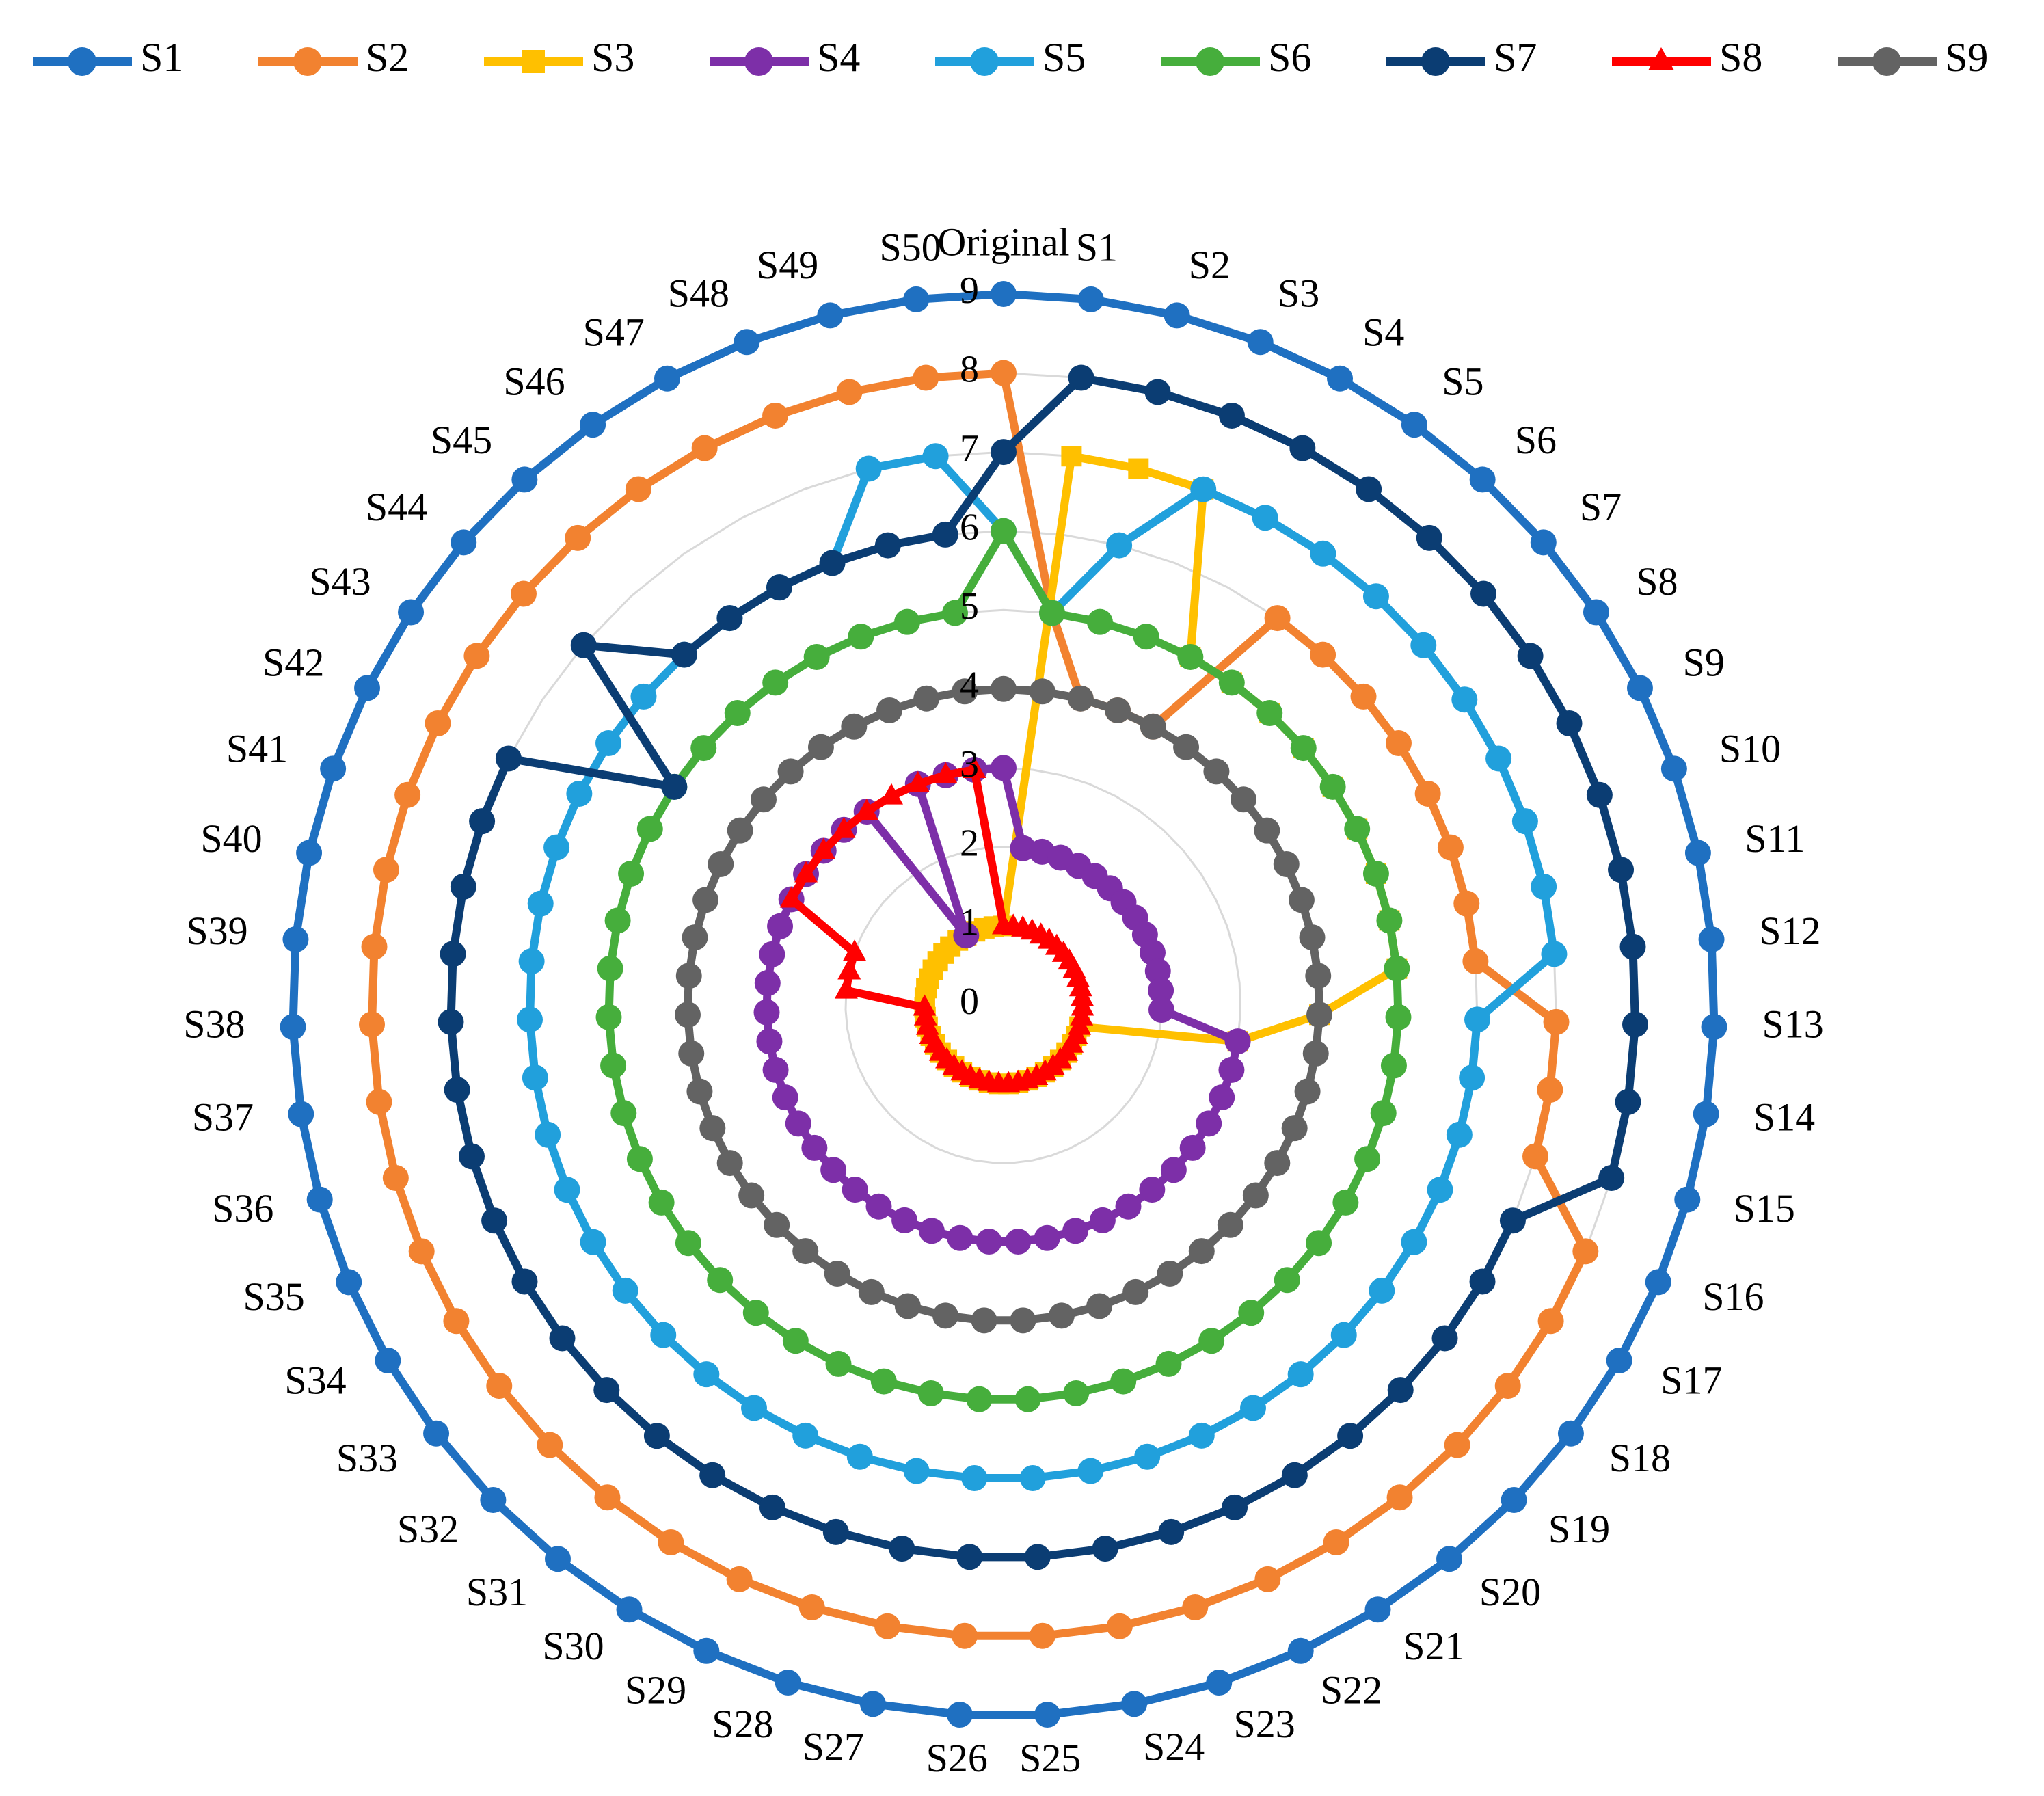 The height and width of the screenshot is (1796, 2044). I want to click on legend-item-s2: S2, so click(333, 57).